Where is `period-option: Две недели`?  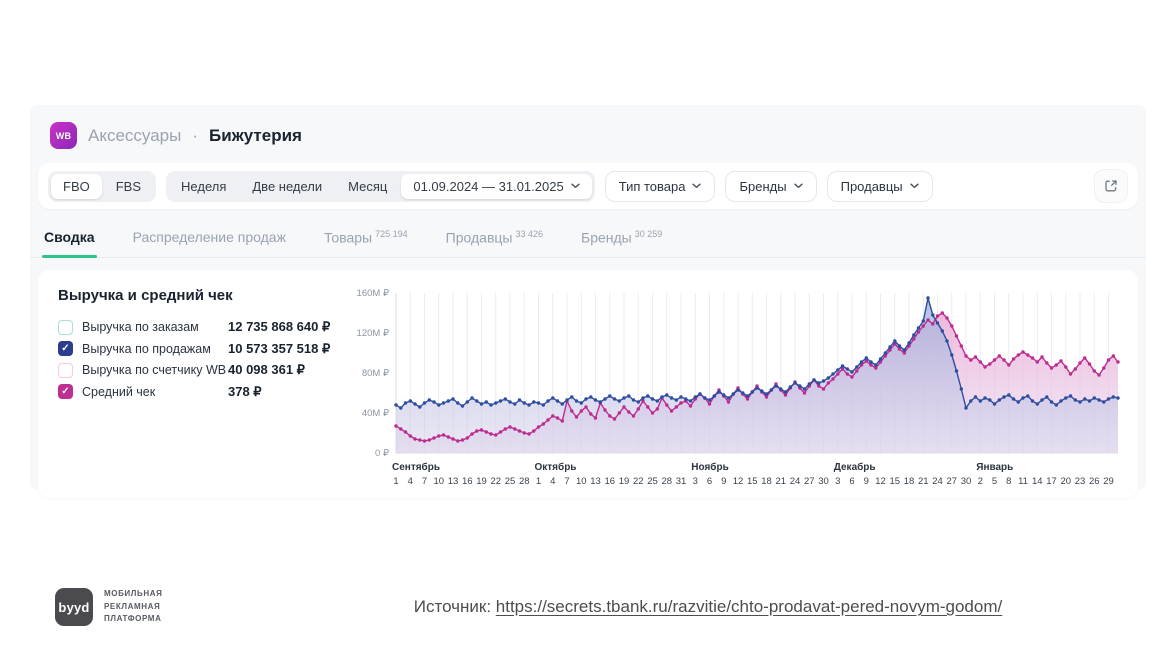 period-option: Две недели is located at coordinates (287, 186).